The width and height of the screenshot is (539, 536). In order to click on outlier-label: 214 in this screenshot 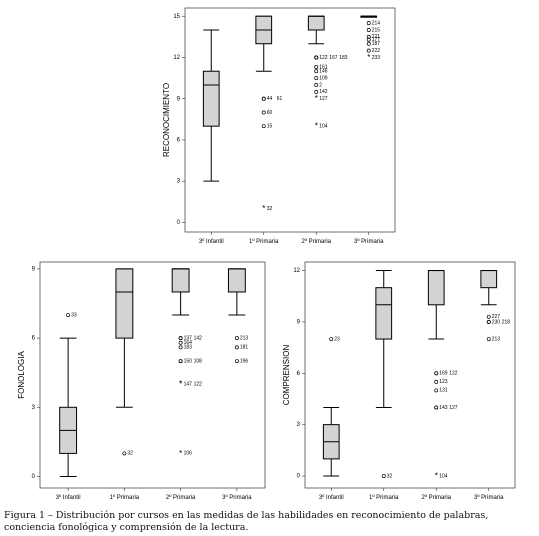, I will do `click(376, 23)`.